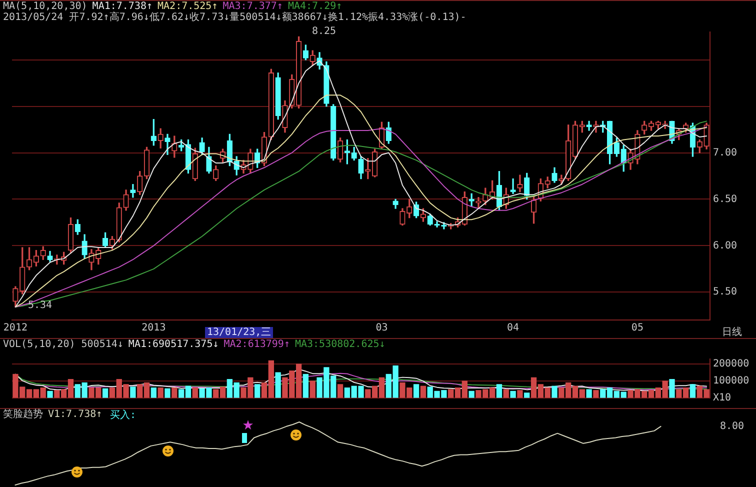  Describe the element at coordinates (324, 31) in the screenshot. I see `annotation: 8.25` at that location.